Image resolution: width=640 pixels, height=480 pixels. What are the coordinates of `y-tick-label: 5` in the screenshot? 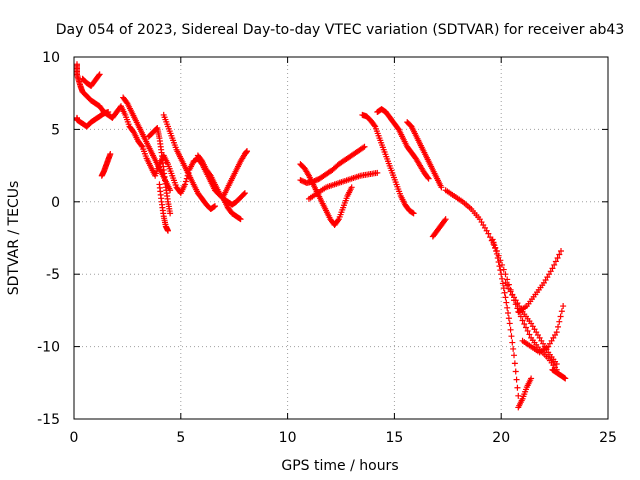 It's located at (55, 130).